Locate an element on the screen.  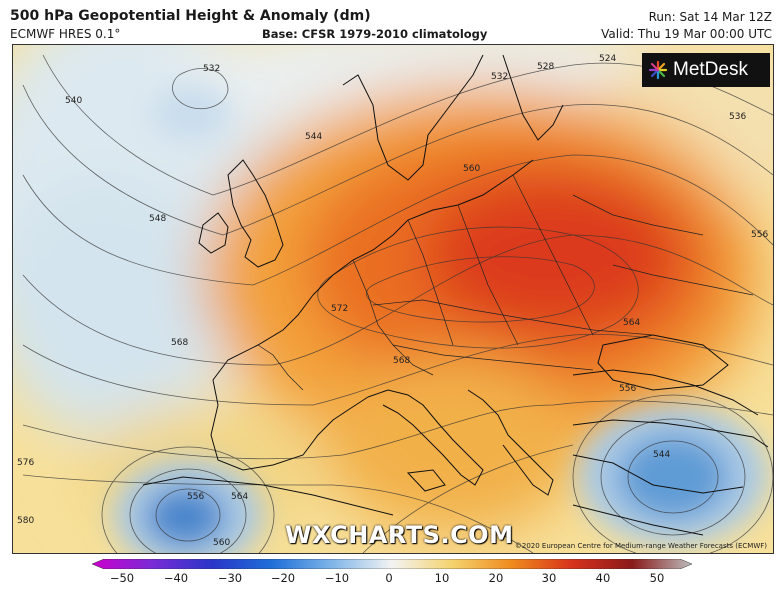
colorbar-tick: −40 is located at coordinates (176, 578).